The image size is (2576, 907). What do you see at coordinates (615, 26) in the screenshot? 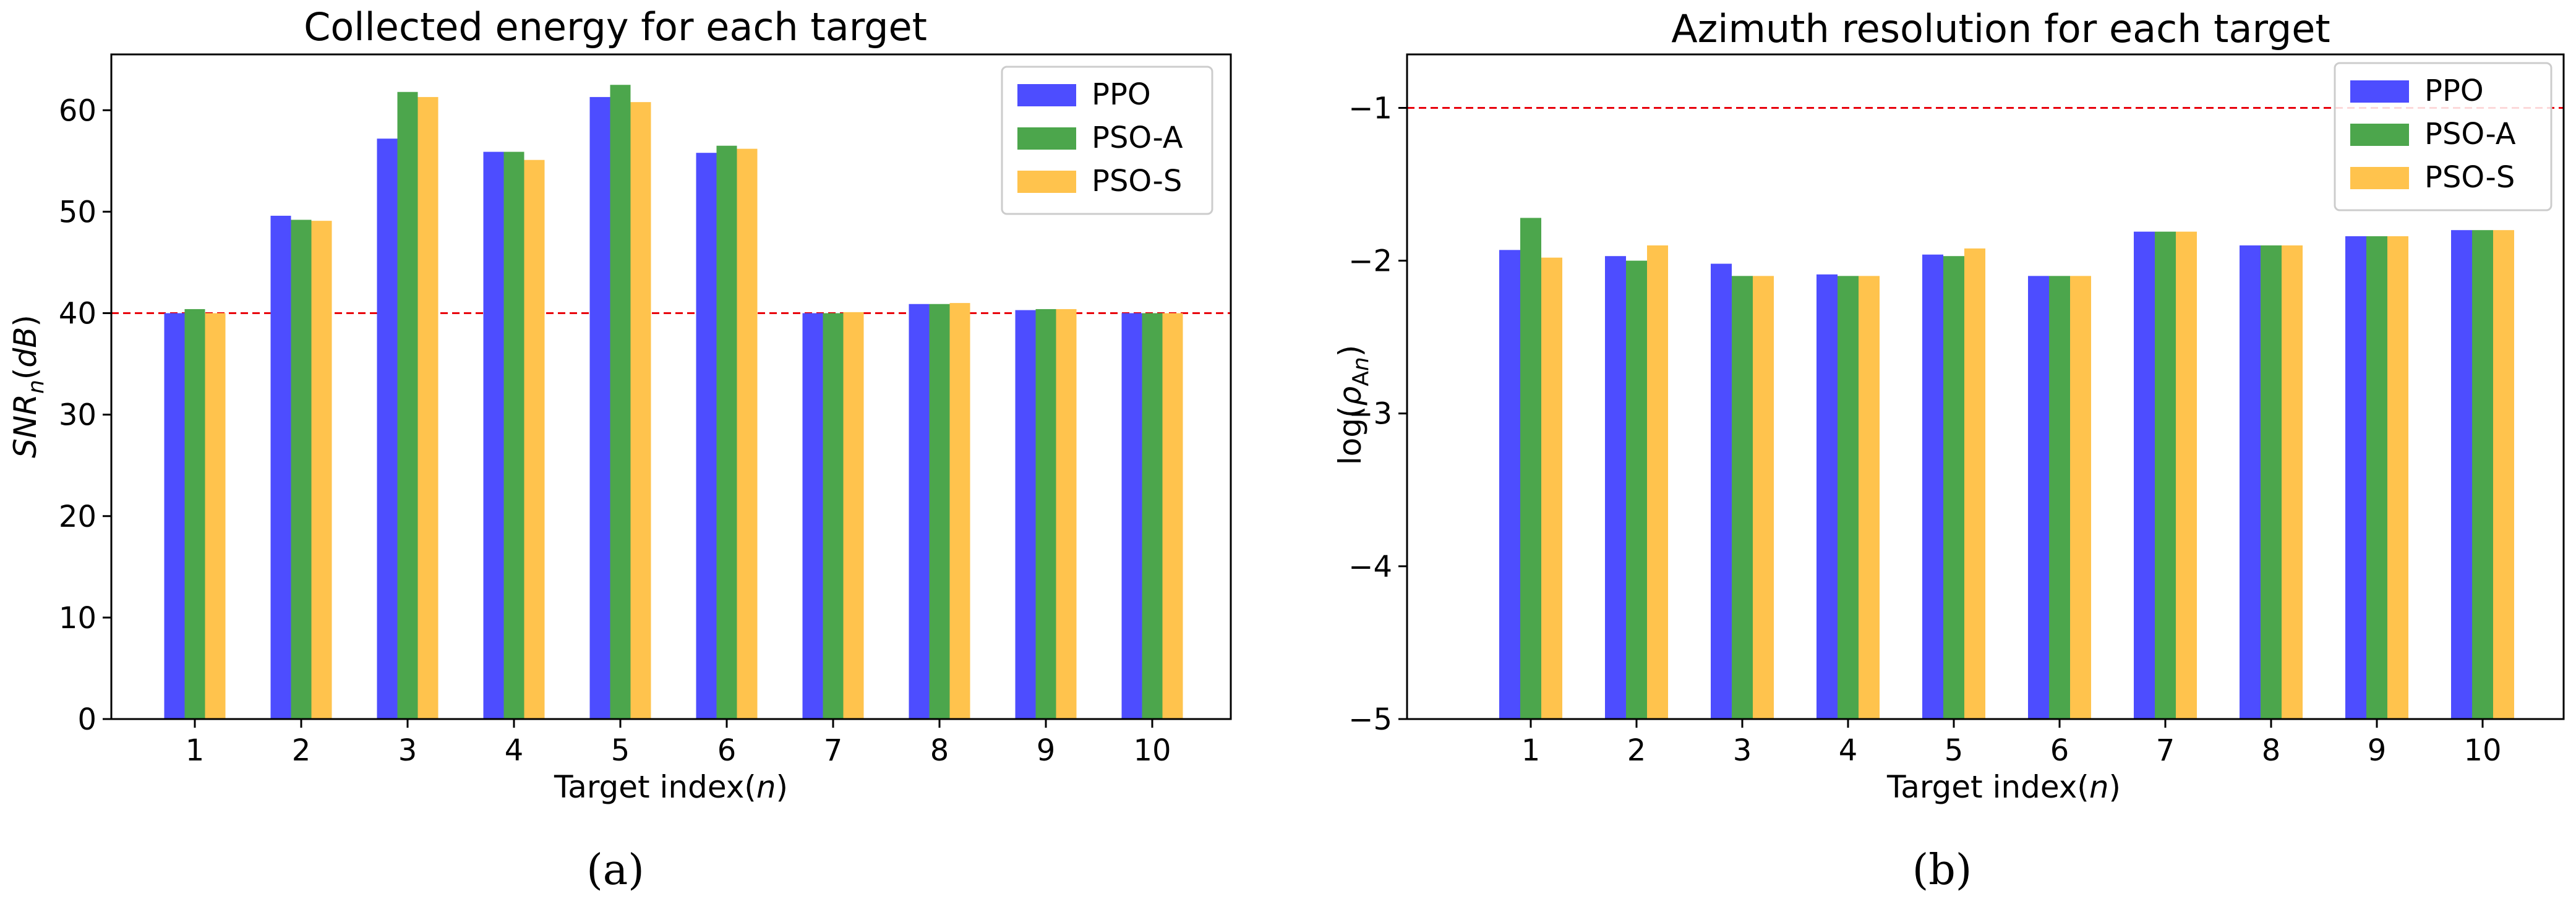
I see `chart-title-a: Collected energy for each target` at bounding box center [615, 26].